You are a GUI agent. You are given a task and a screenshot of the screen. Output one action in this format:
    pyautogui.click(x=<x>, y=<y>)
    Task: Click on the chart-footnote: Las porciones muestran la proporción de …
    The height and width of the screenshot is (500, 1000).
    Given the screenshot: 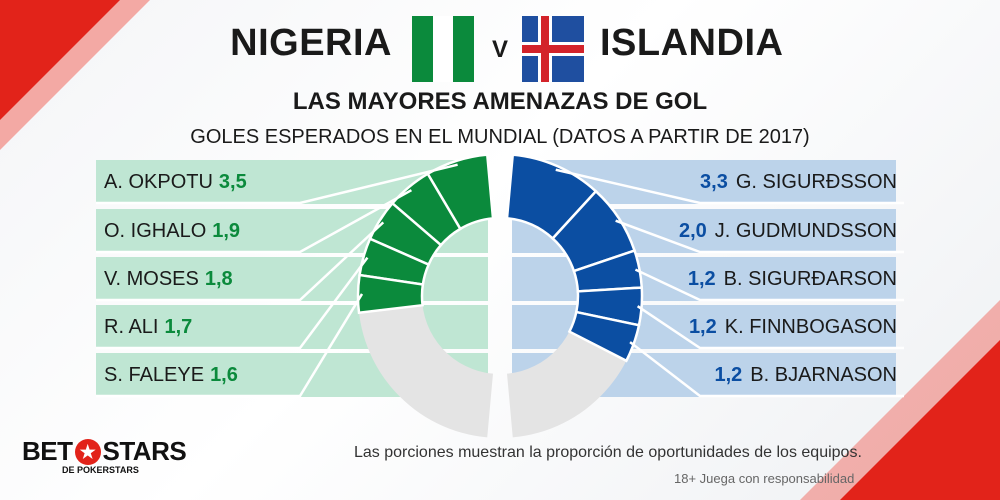 What is the action you would take?
    pyautogui.click(x=608, y=452)
    